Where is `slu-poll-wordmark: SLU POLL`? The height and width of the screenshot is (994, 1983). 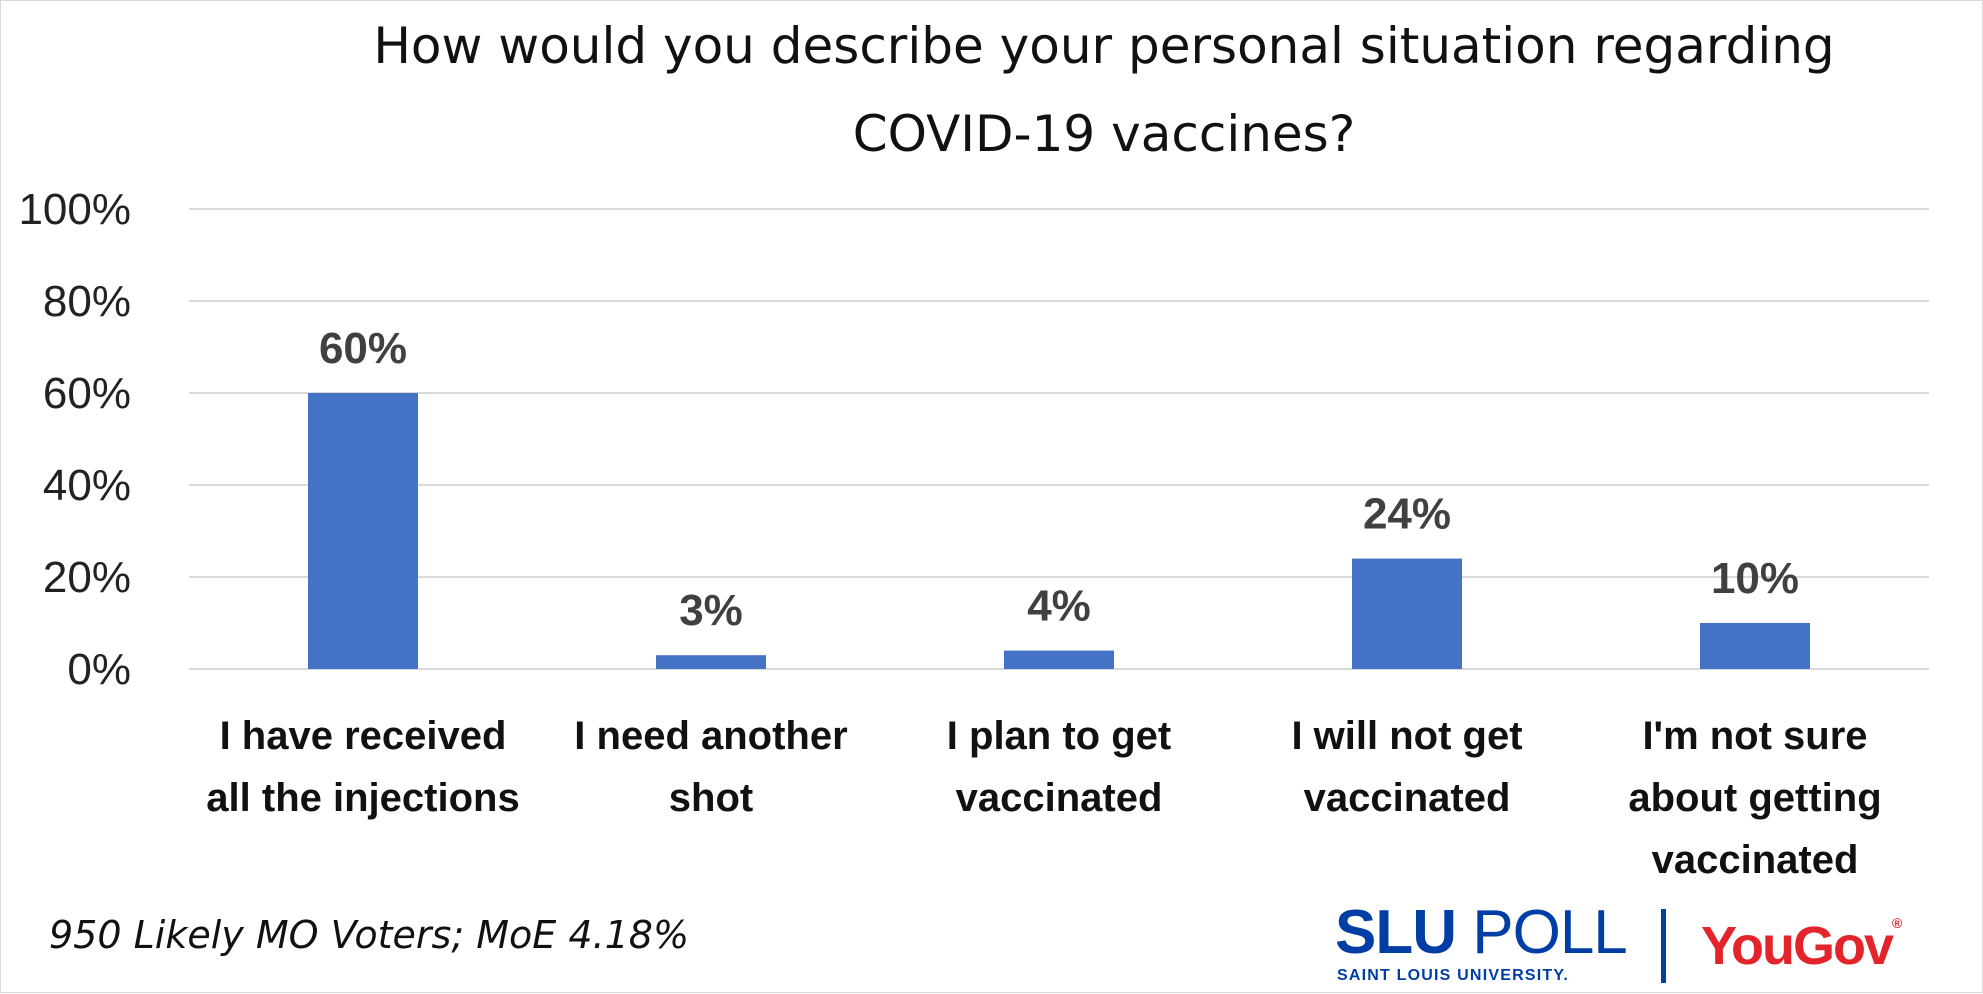
slu-poll-wordmark: SLU POLL is located at coordinates (1481, 932).